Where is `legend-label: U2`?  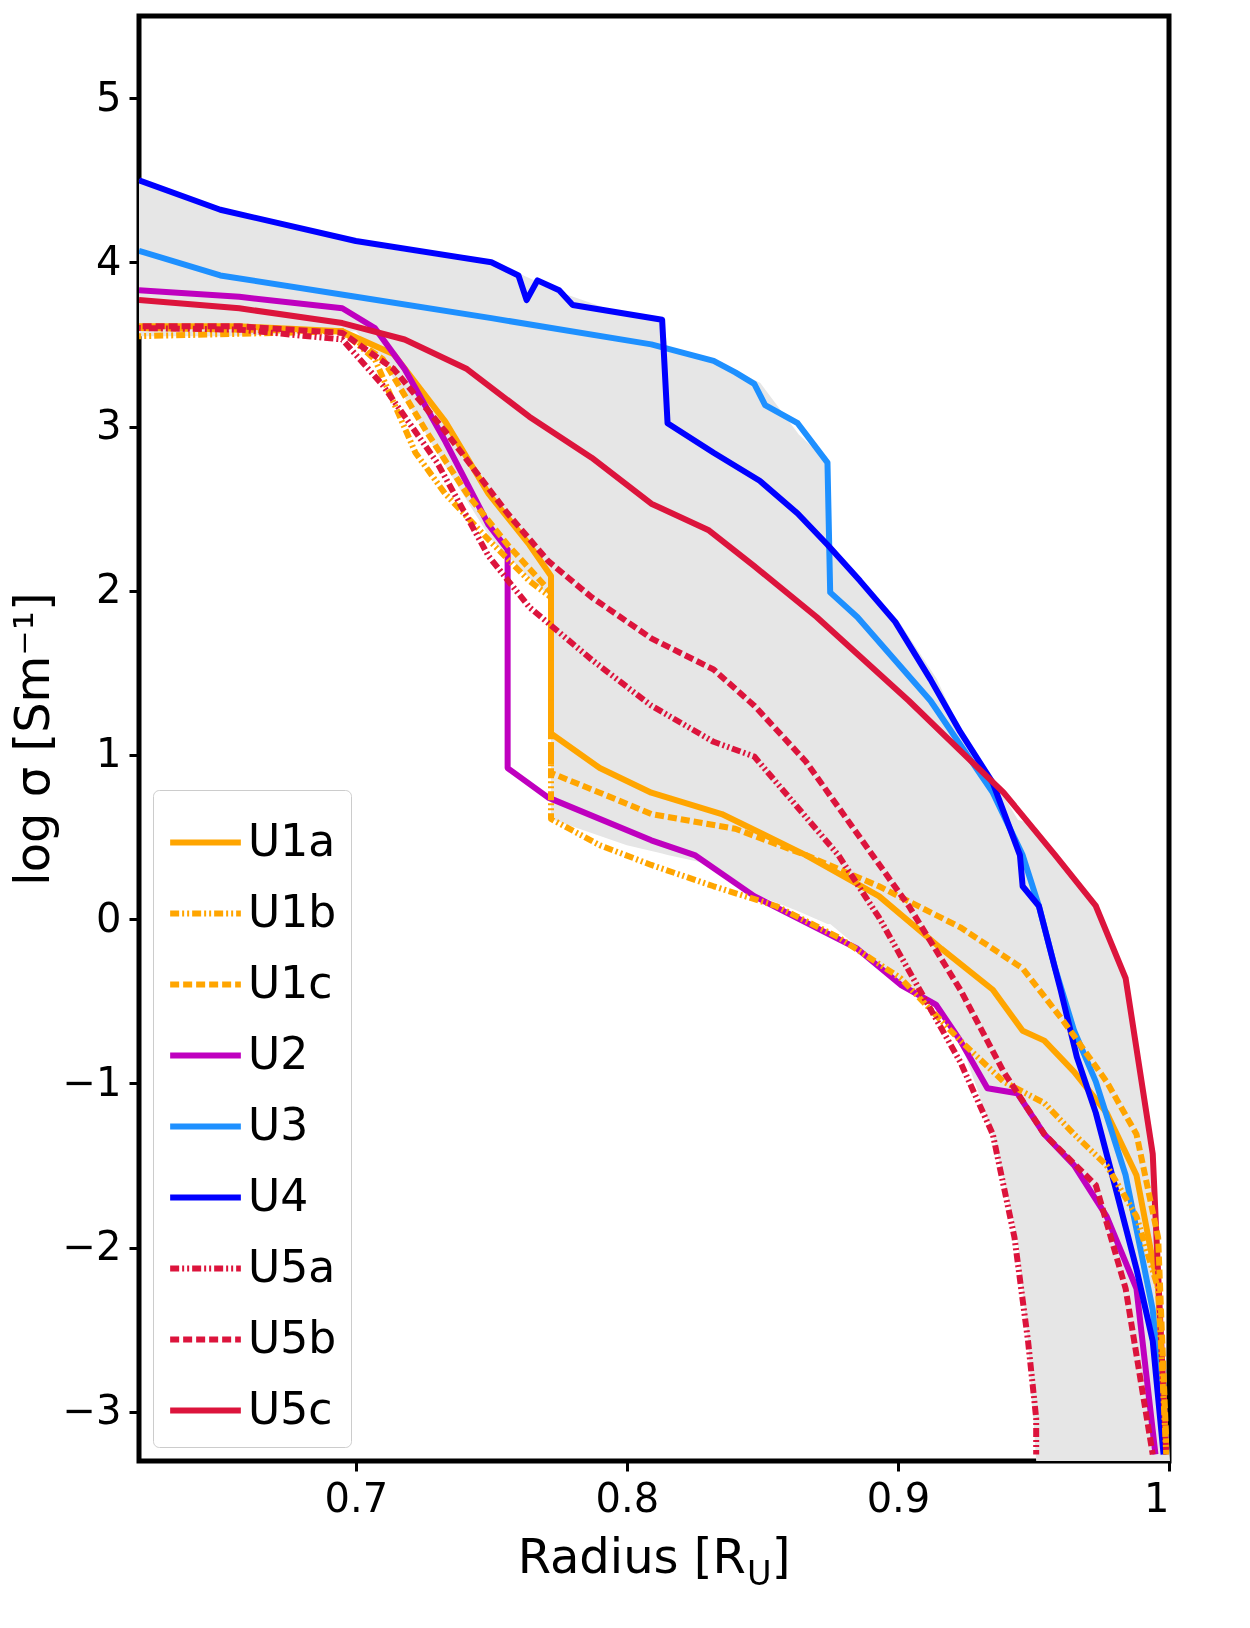 legend-label: U2 is located at coordinates (278, 1053).